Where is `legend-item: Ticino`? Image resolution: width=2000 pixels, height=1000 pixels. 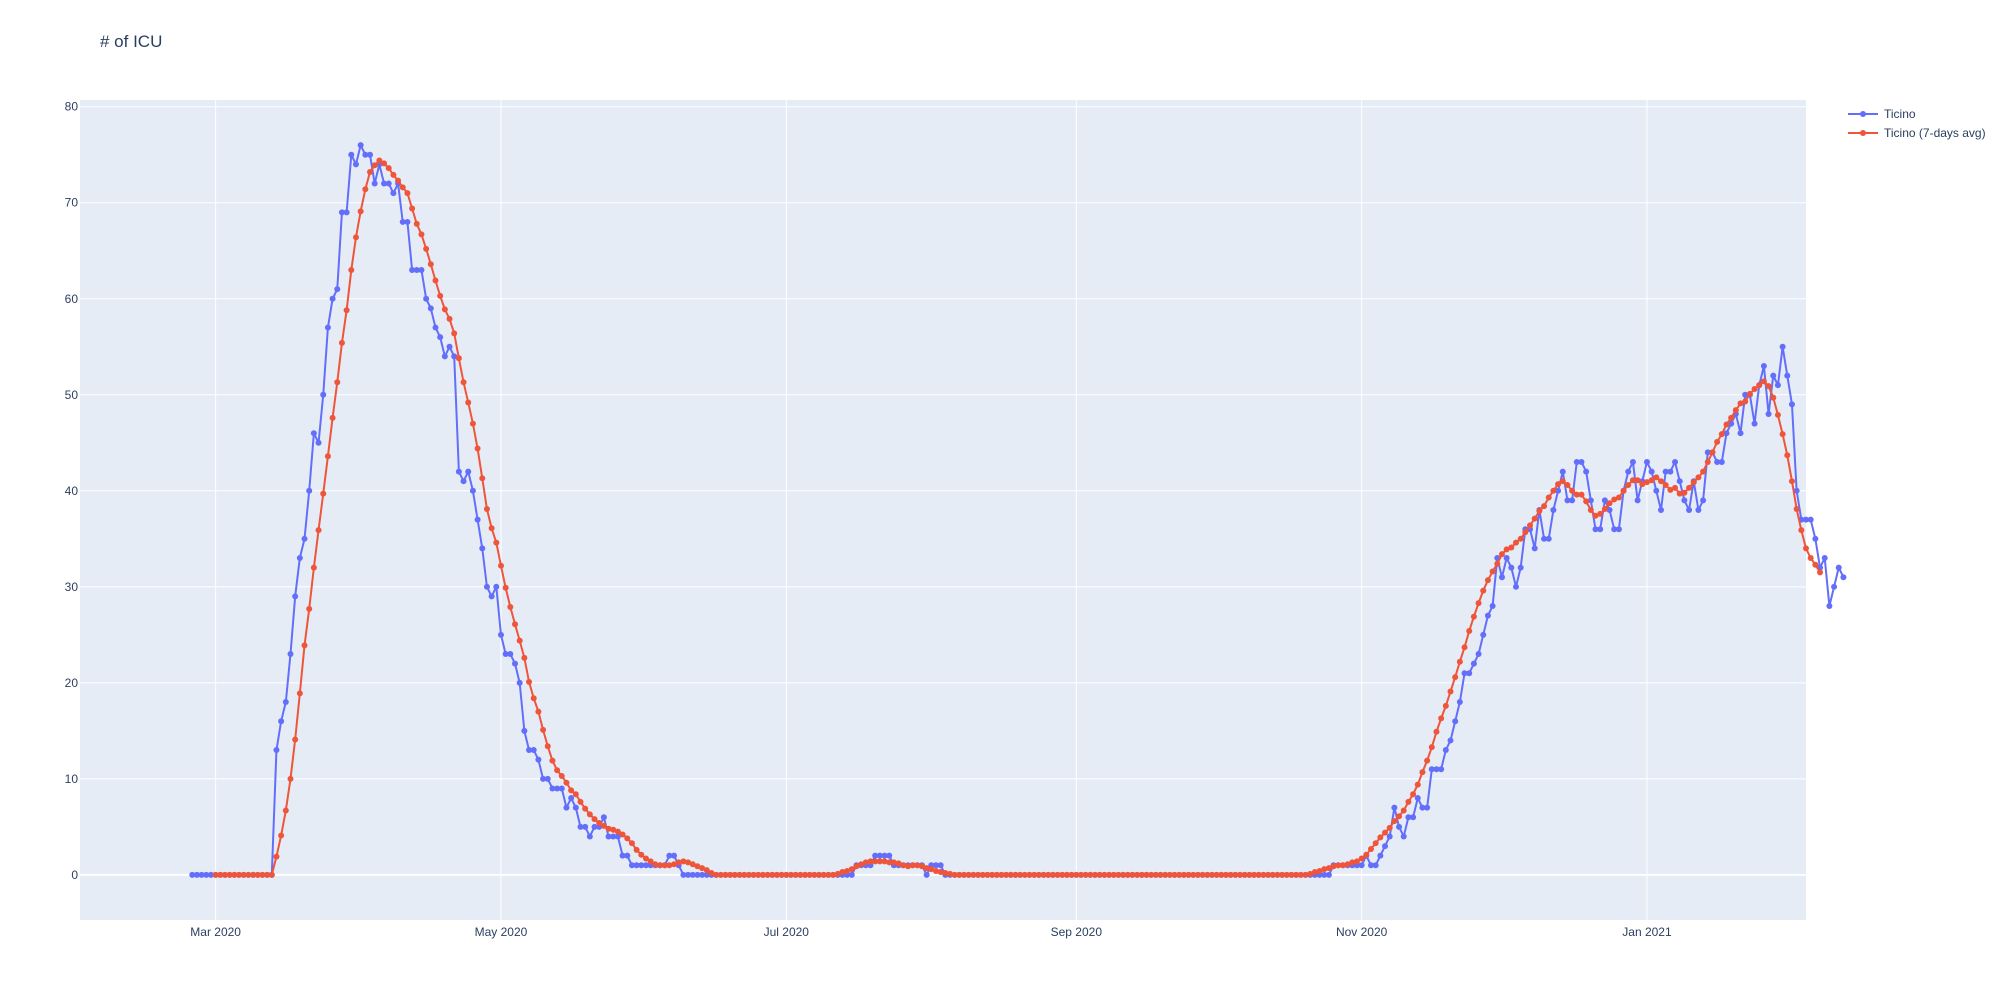 legend-item: Ticino is located at coordinates (1917, 113).